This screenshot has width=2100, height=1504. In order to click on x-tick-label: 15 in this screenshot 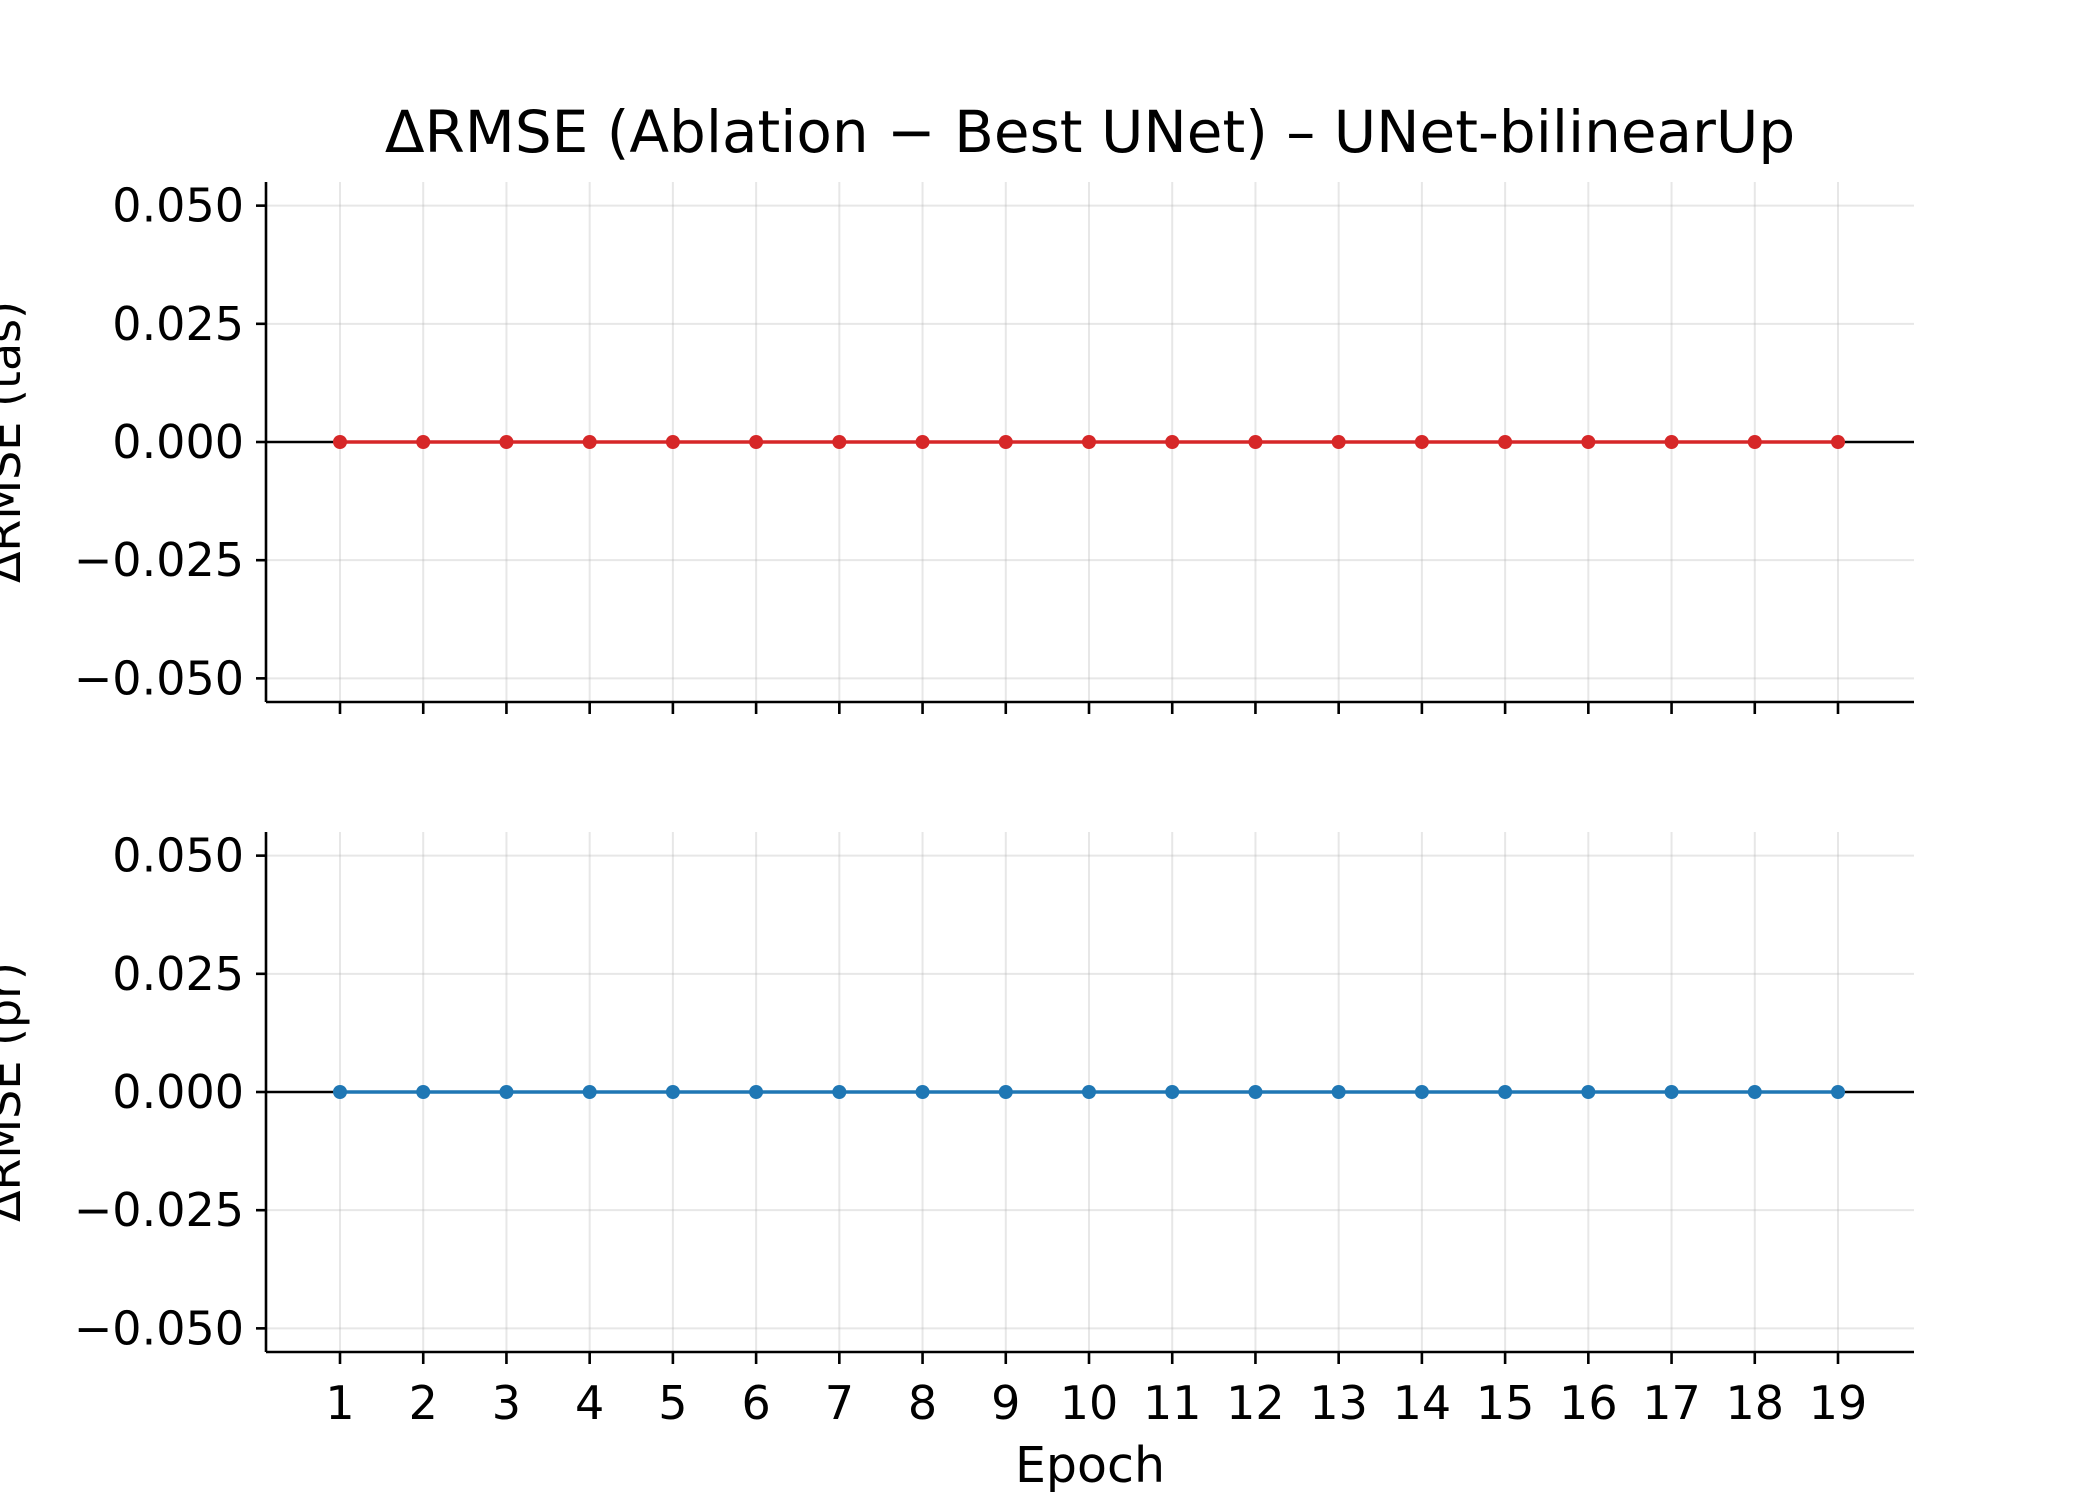, I will do `click(1505, 1403)`.